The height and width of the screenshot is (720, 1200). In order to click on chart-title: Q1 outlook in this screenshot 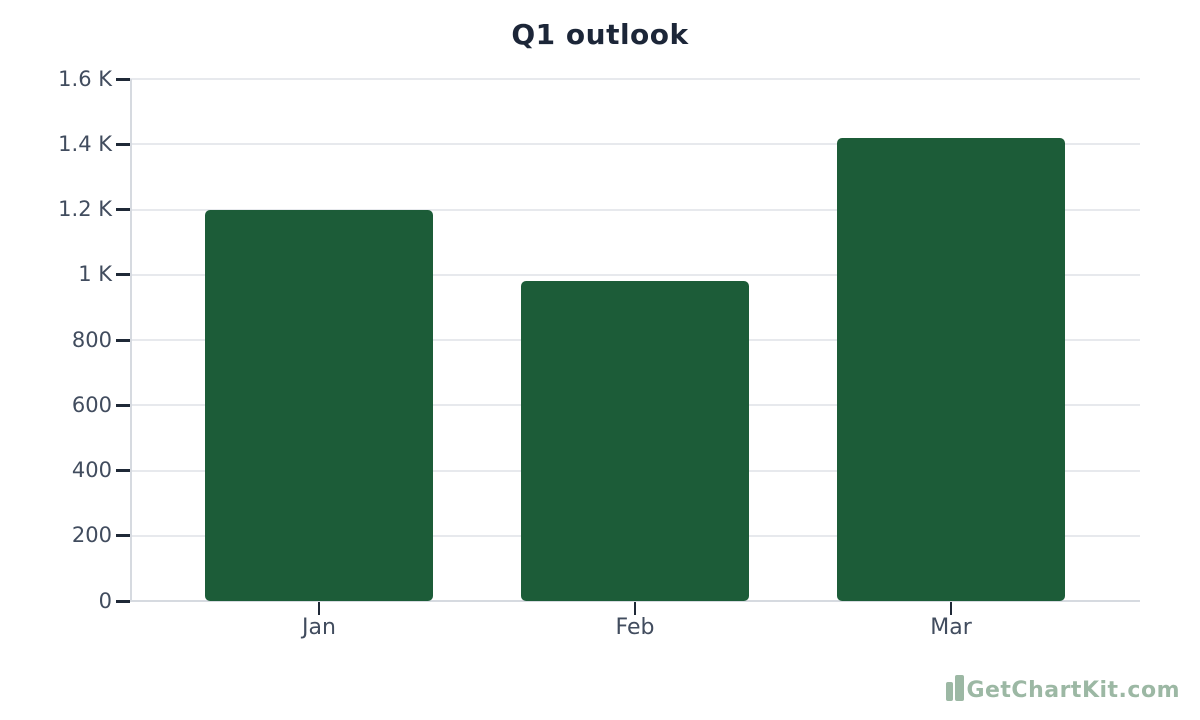, I will do `click(600, 34)`.